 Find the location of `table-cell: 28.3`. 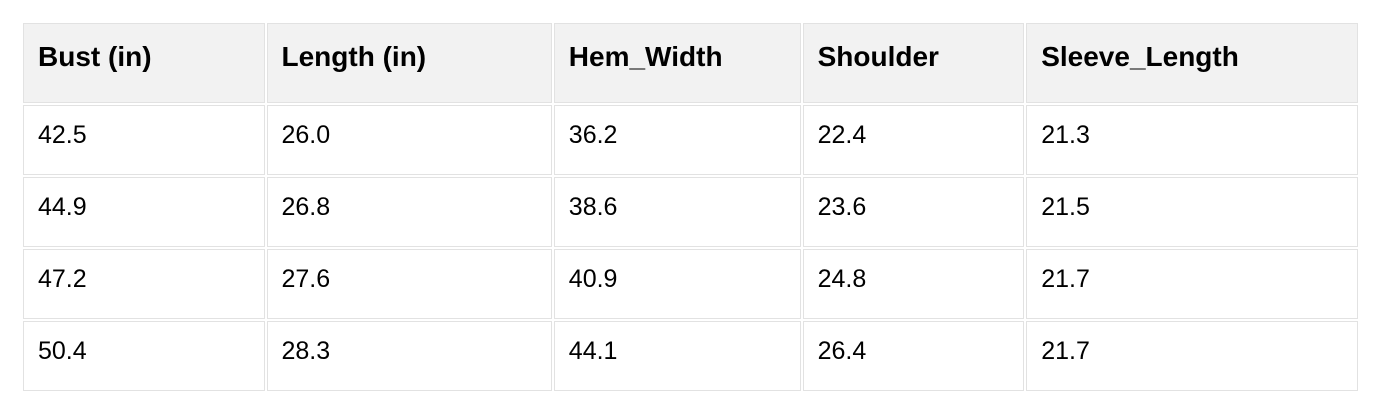

table-cell: 28.3 is located at coordinates (409, 356).